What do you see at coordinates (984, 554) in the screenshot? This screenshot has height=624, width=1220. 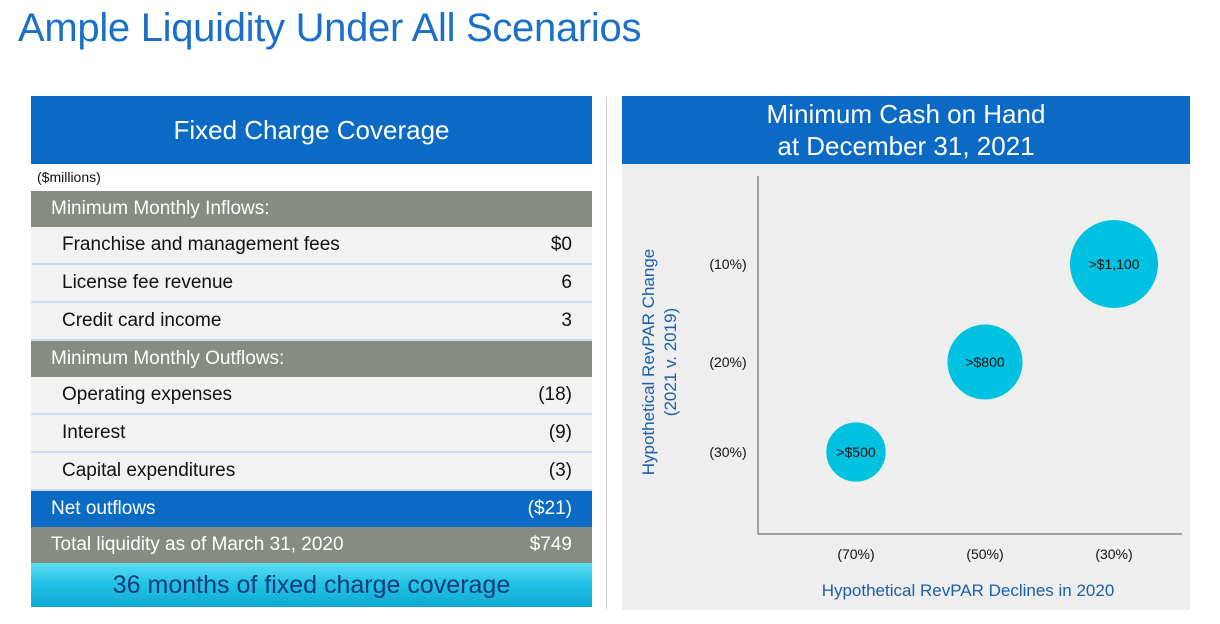 I see `x-tick-label: (50%)` at bounding box center [984, 554].